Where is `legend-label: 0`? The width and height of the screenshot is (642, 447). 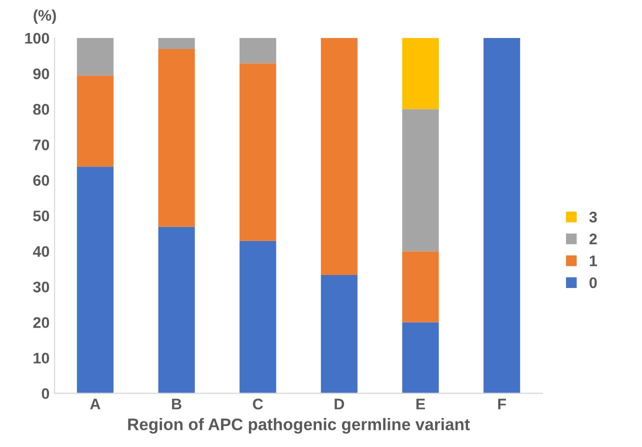
legend-label: 0 is located at coordinates (593, 282).